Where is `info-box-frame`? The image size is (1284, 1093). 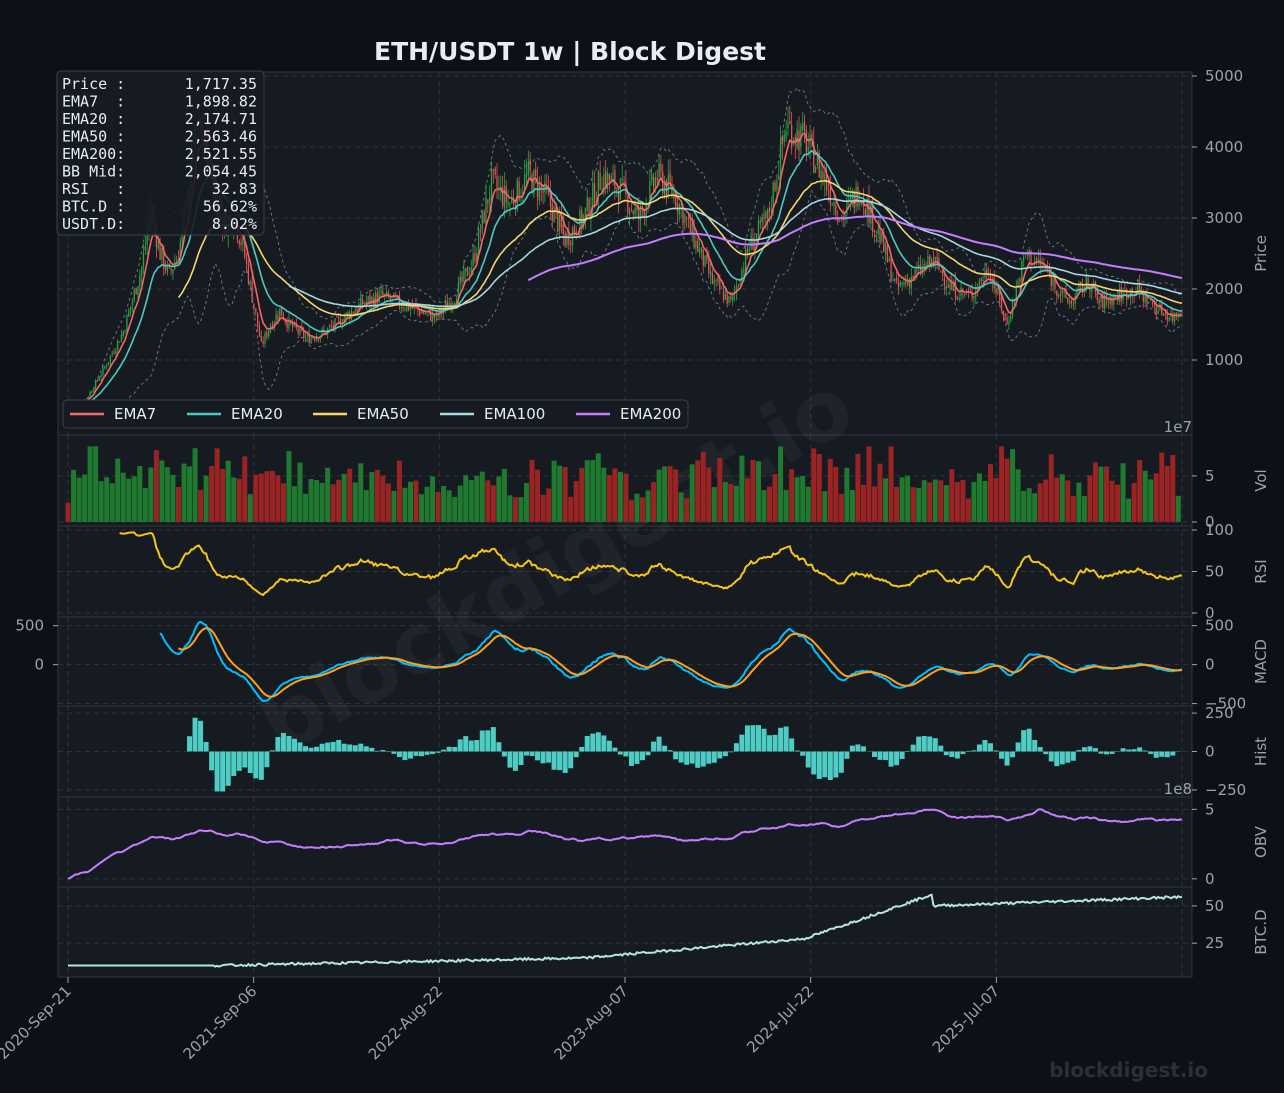
info-box-frame is located at coordinates (160, 153).